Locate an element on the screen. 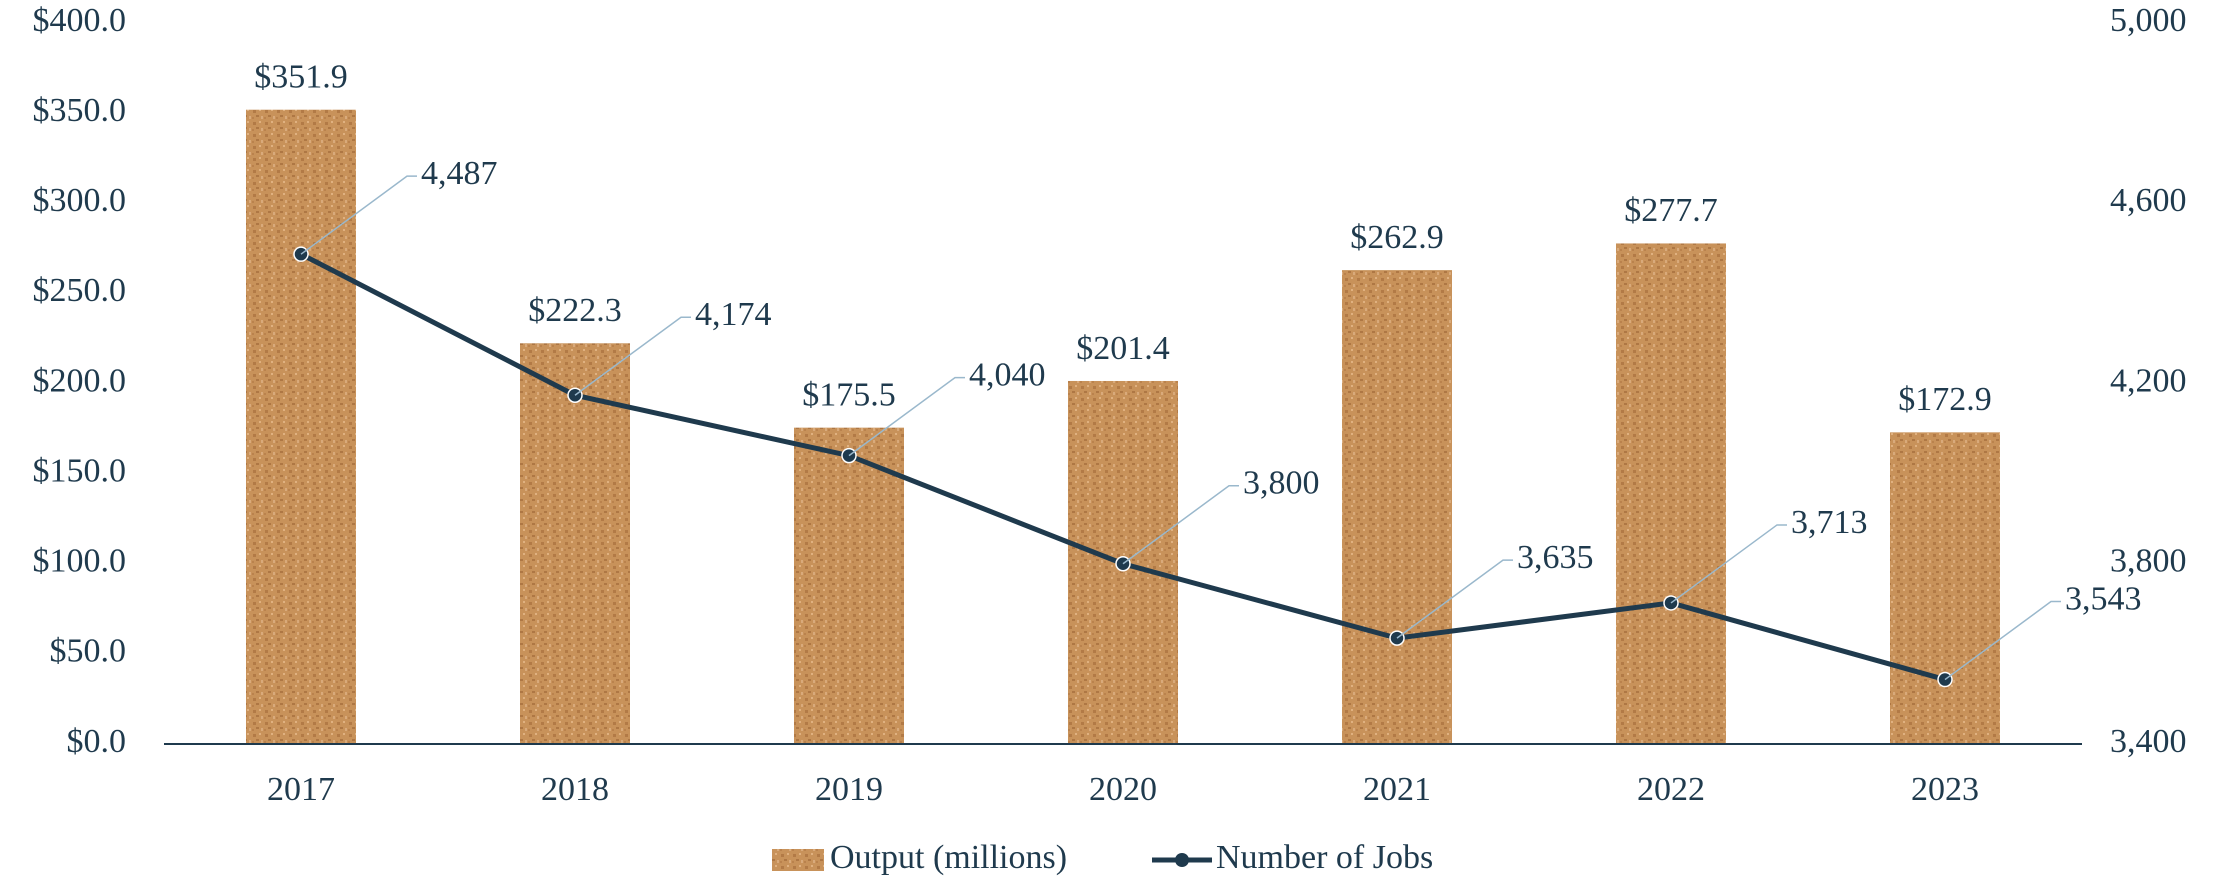  line-value-label: 3,635 is located at coordinates (1555, 557).